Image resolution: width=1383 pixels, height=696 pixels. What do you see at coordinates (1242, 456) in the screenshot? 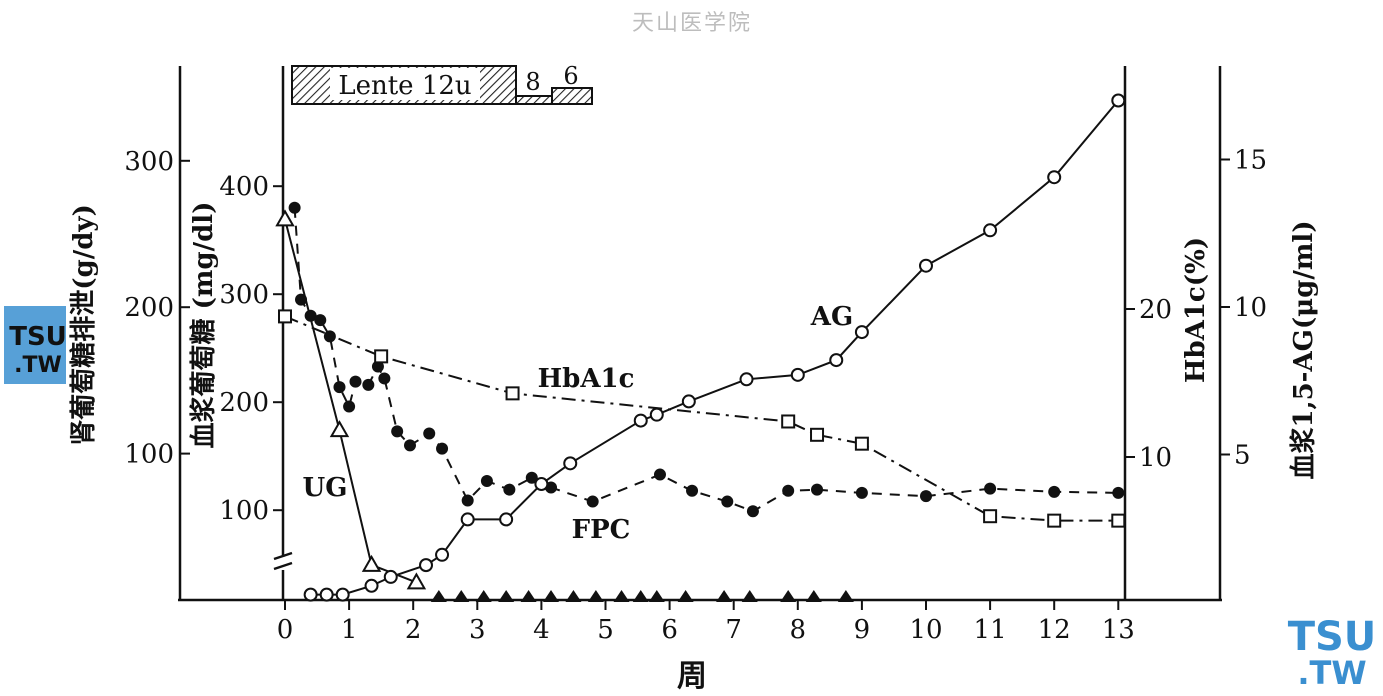
I see `ag-tick-label: 5` at bounding box center [1242, 456].